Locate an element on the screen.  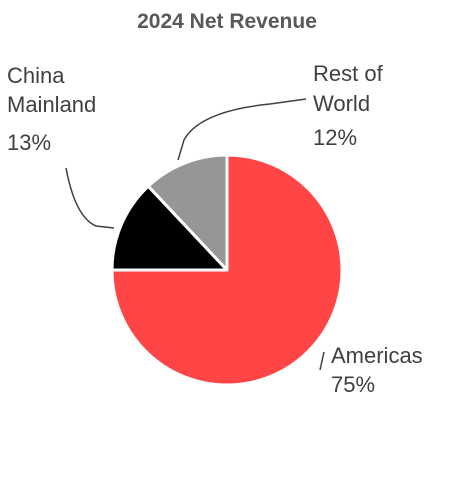
value-americas: 75% is located at coordinates (353, 384).